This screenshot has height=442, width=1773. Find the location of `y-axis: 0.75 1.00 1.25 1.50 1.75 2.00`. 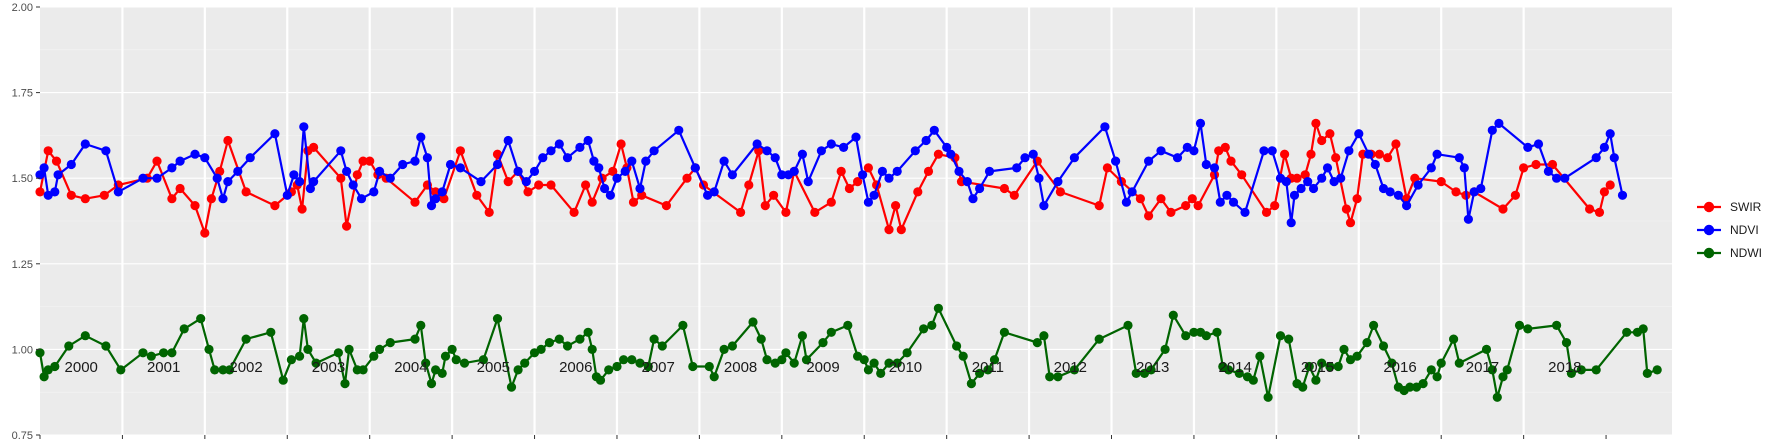

y-axis: 0.75 1.00 1.25 1.50 1.75 2.00 is located at coordinates (26, 222).